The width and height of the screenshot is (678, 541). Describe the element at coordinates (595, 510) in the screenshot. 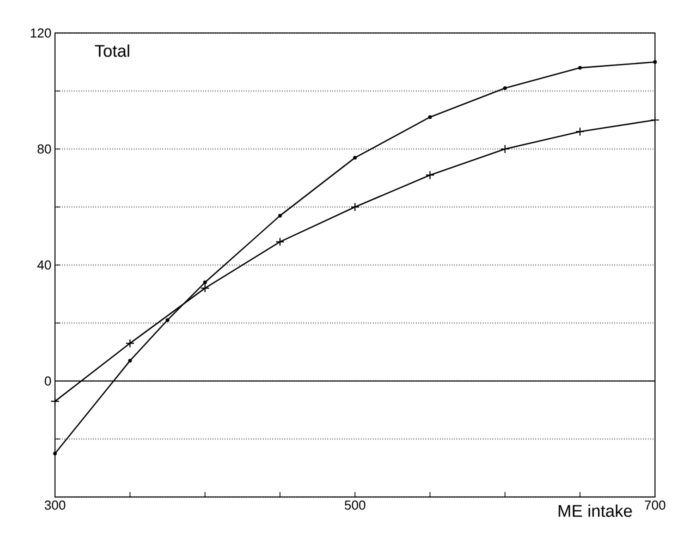

I see `x-axis-title: ME intake` at that location.